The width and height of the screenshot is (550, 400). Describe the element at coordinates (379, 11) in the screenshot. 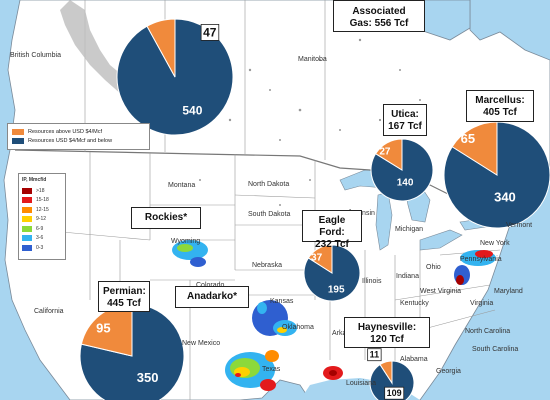

I see `play-name-associated: Associated` at that location.